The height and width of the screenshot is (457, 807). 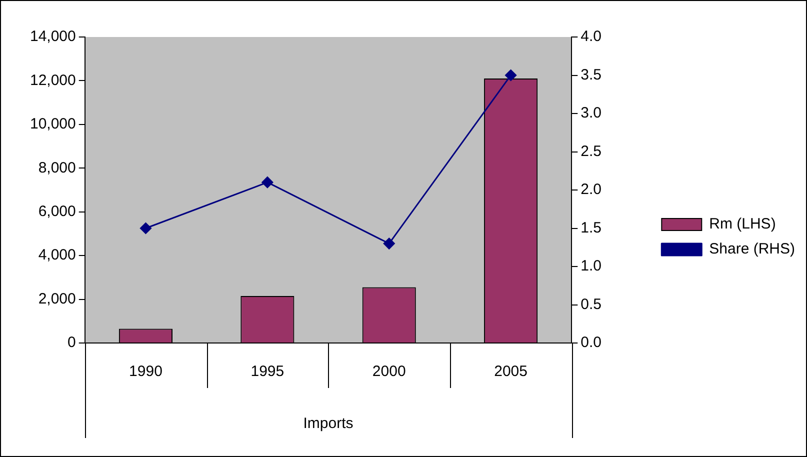 What do you see at coordinates (742, 224) in the screenshot?
I see `legend-label: Rm (LHS)` at bounding box center [742, 224].